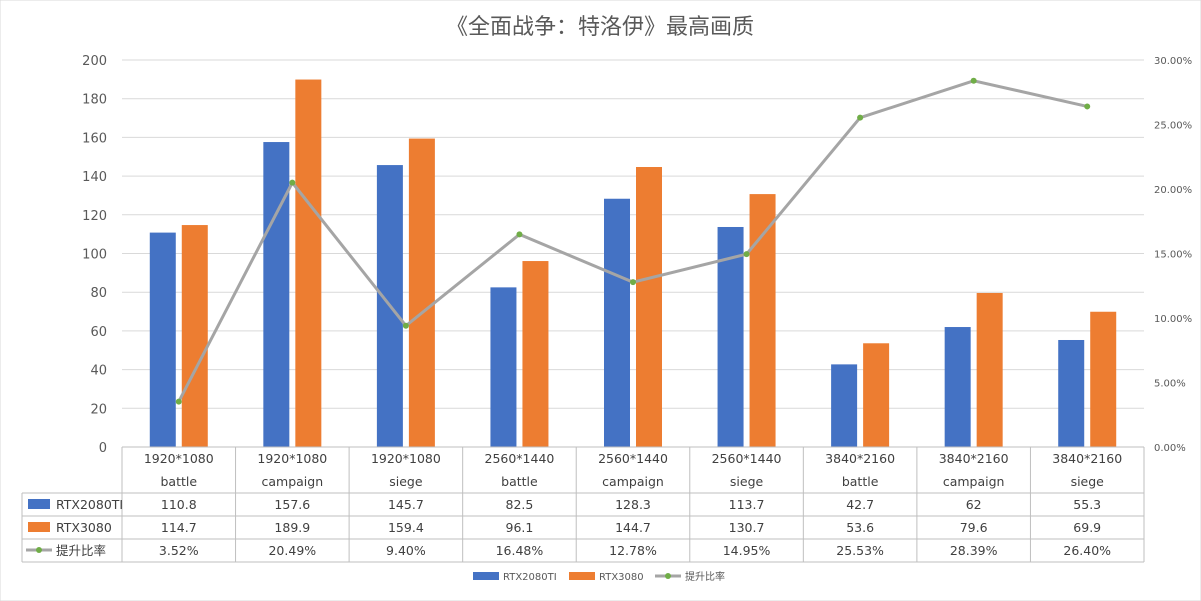 This screenshot has width=1201, height=601. I want to click on left-axis-ticks: 0 20 40 60 80 100 120 140 160 180 200, so click(94, 255).